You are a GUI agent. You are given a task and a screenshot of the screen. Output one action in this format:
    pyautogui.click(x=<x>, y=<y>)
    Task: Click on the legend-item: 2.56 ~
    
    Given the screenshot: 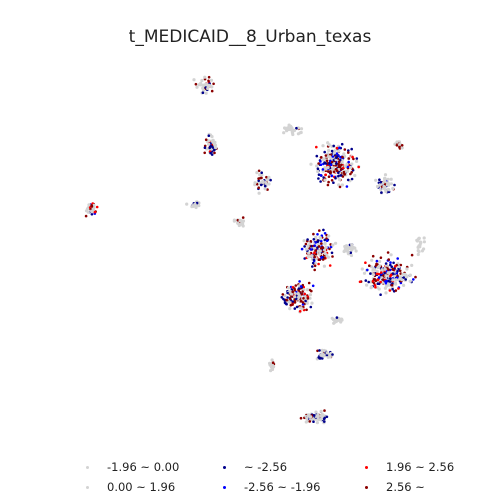 What is the action you would take?
    pyautogui.click(x=395, y=487)
    